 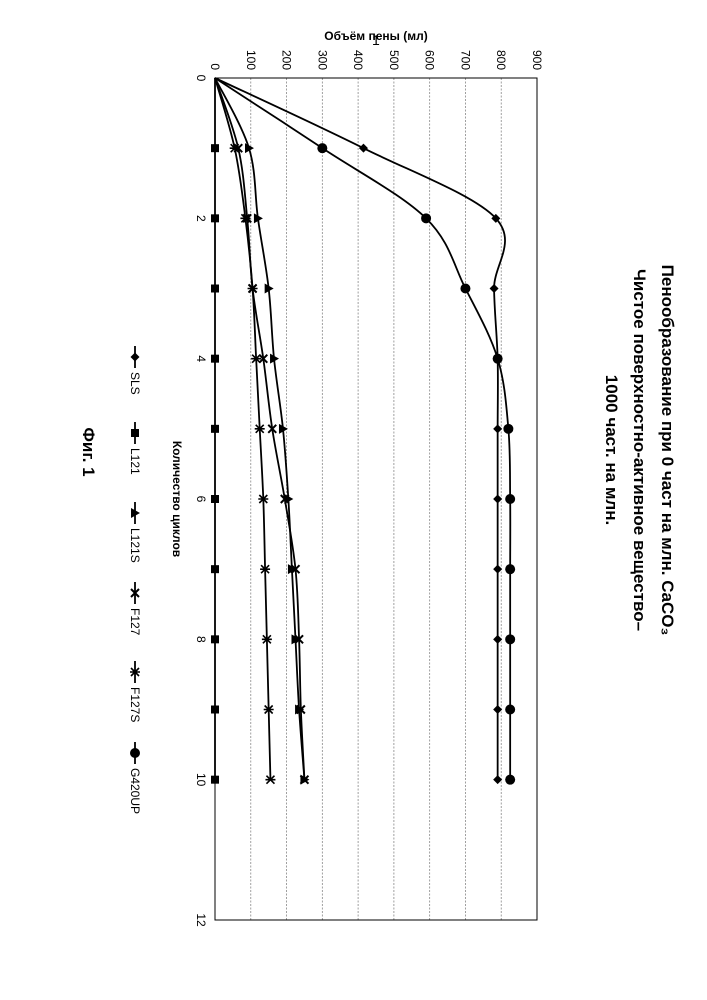 What do you see at coordinates (88, 451) in the screenshot?
I see `figure-caption: Фиг. 1` at bounding box center [88, 451].